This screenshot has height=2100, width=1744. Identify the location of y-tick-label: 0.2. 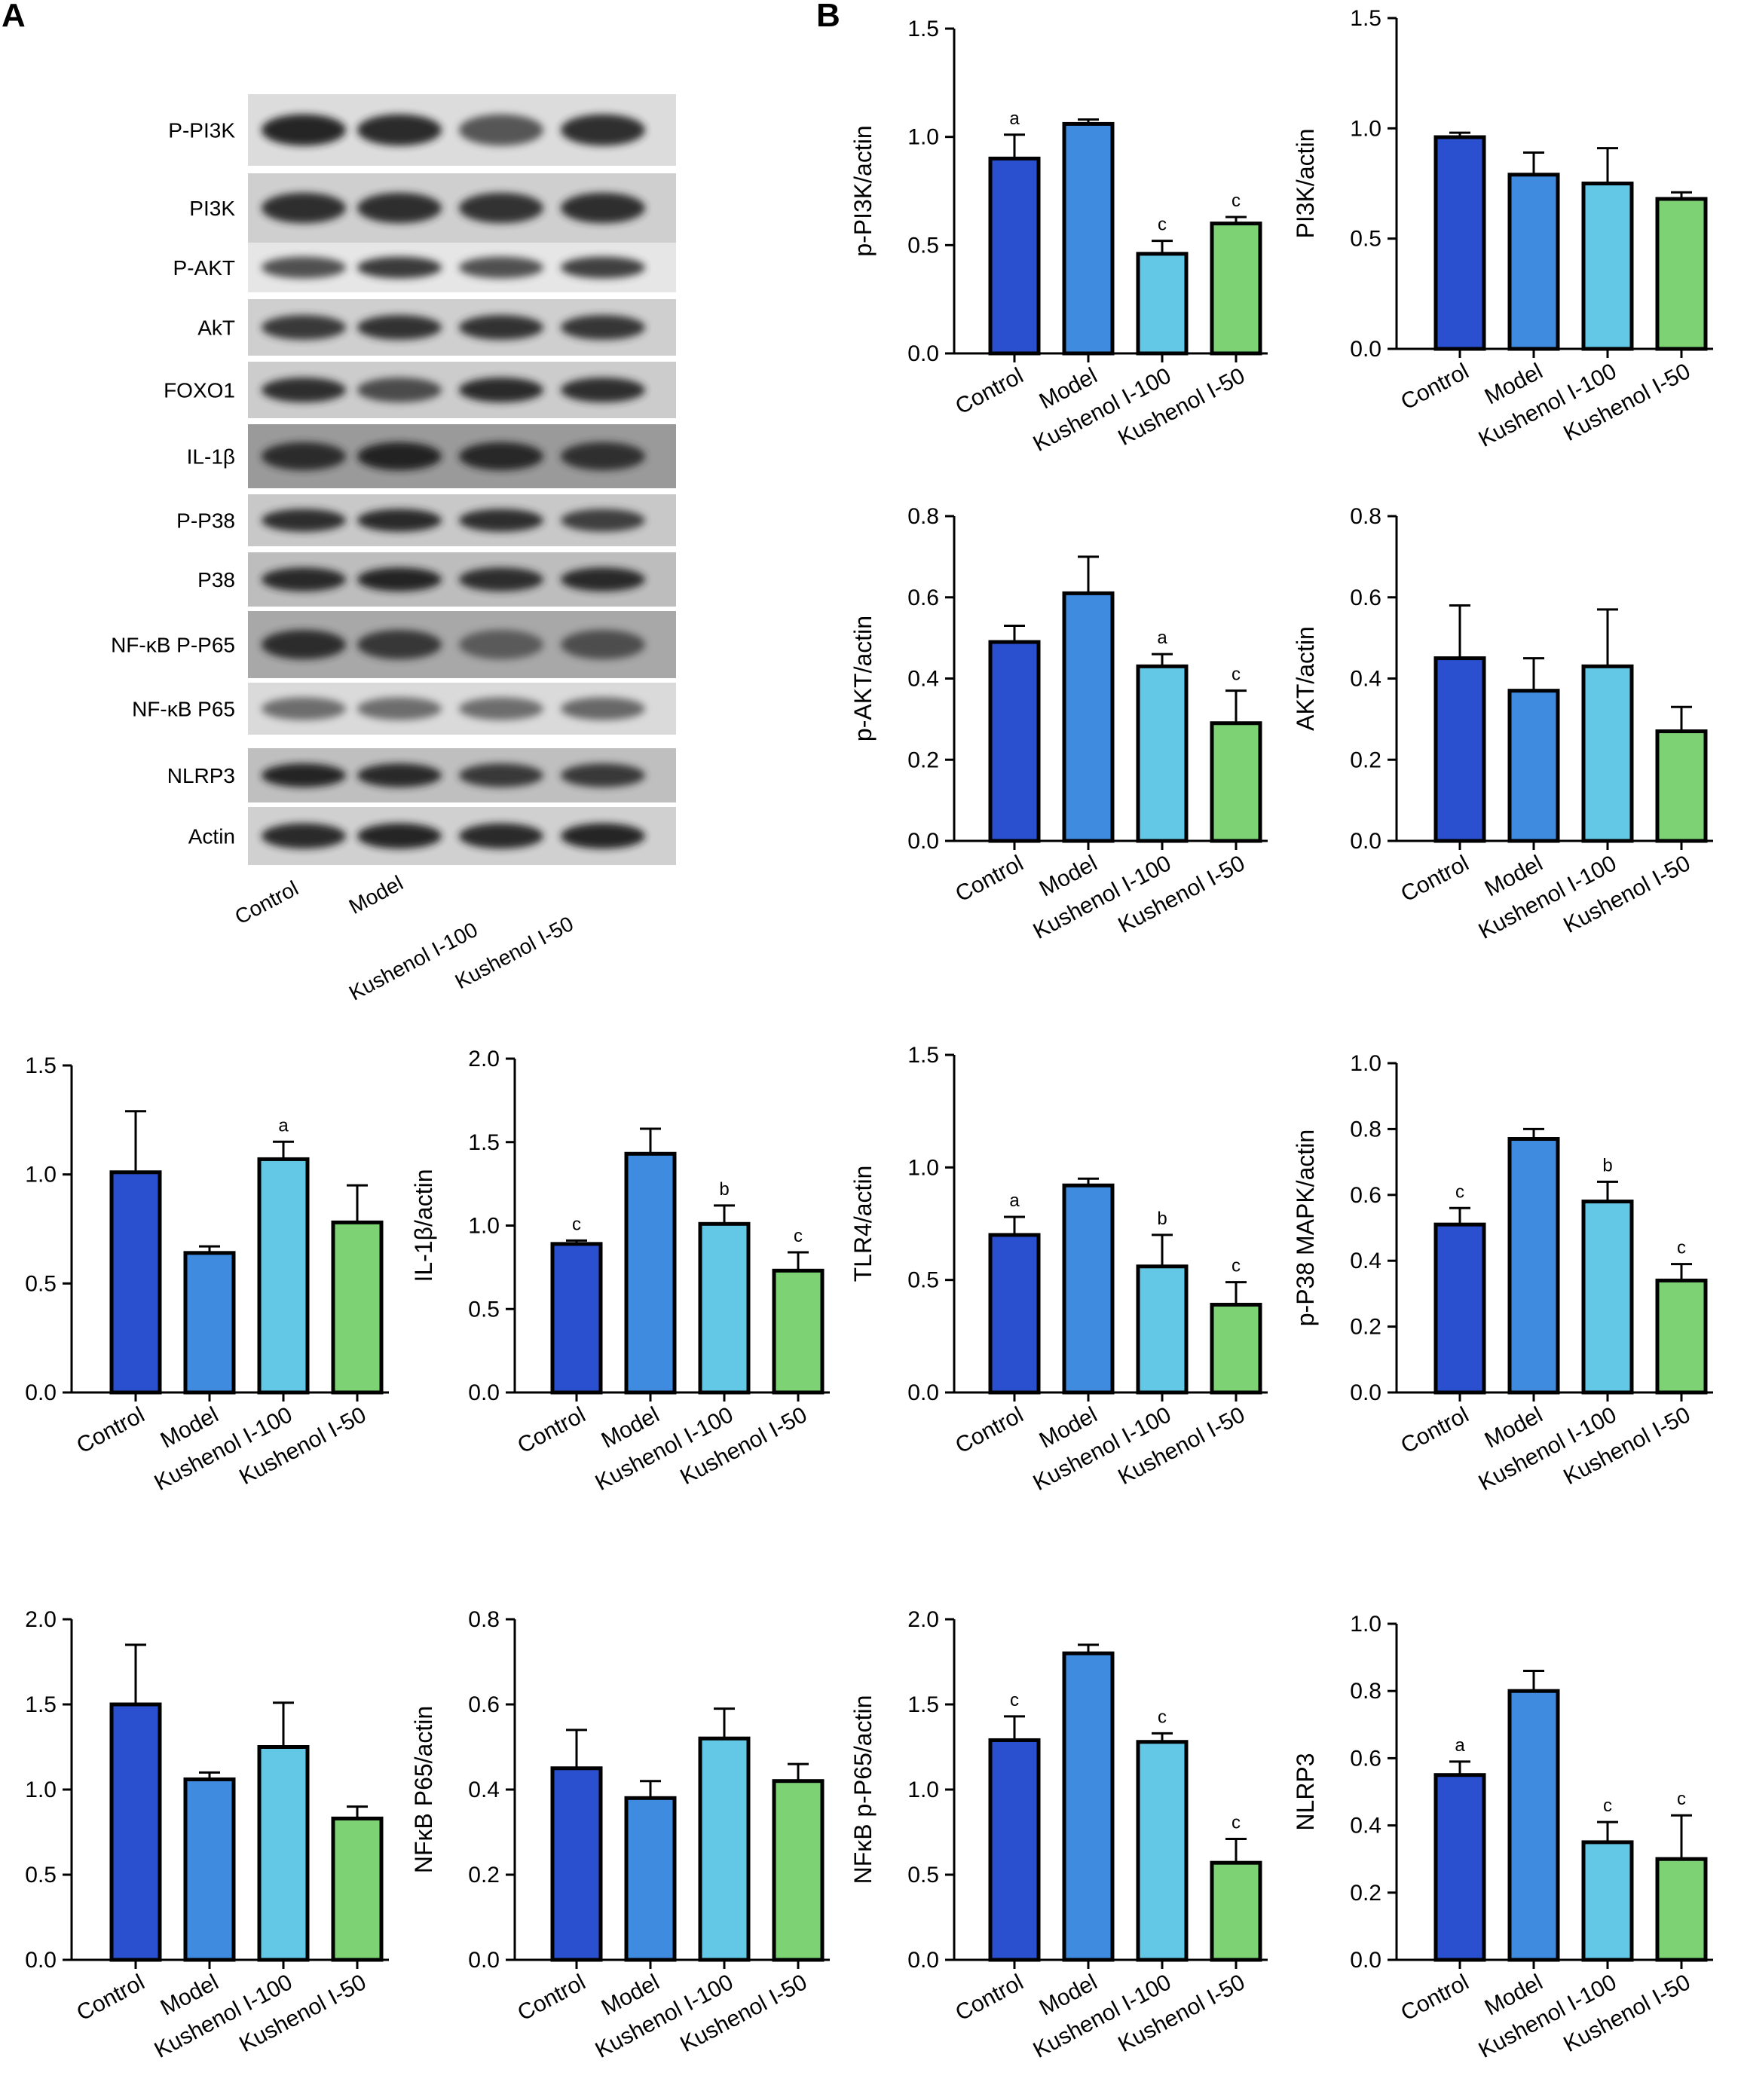
(1365, 1893).